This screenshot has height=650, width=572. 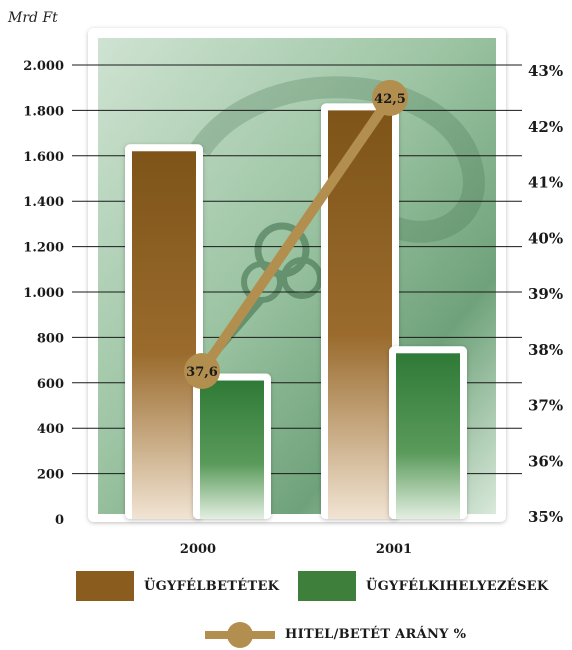 What do you see at coordinates (164, 335) in the screenshot?
I see `bar-deposits-2000` at bounding box center [164, 335].